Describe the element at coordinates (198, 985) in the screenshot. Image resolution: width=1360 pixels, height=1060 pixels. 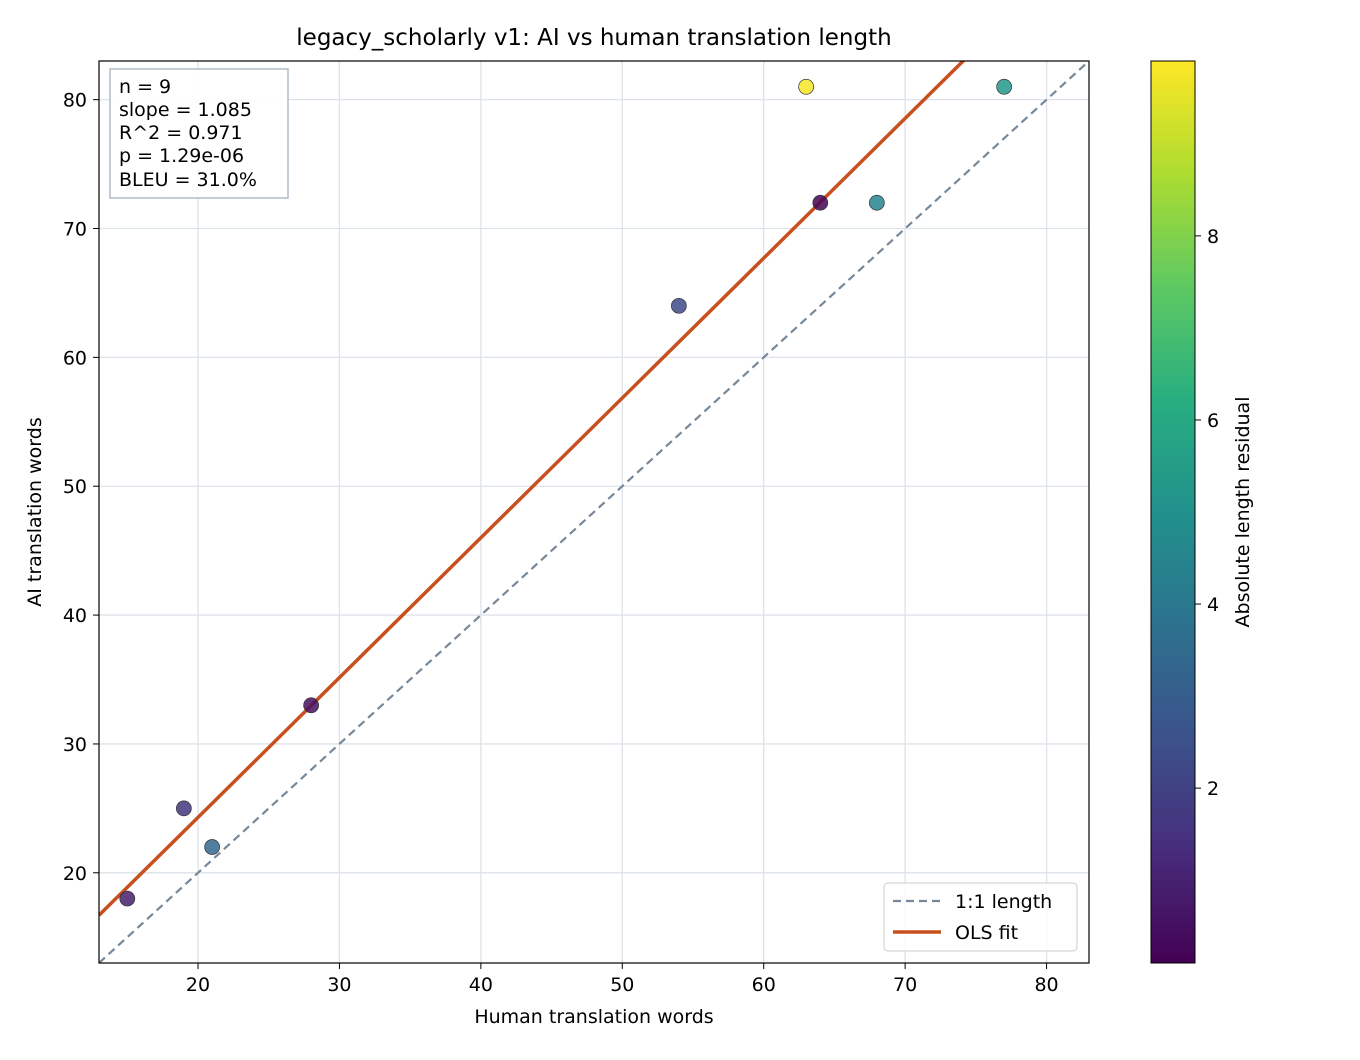
I see `x-tick-label: 20` at that location.